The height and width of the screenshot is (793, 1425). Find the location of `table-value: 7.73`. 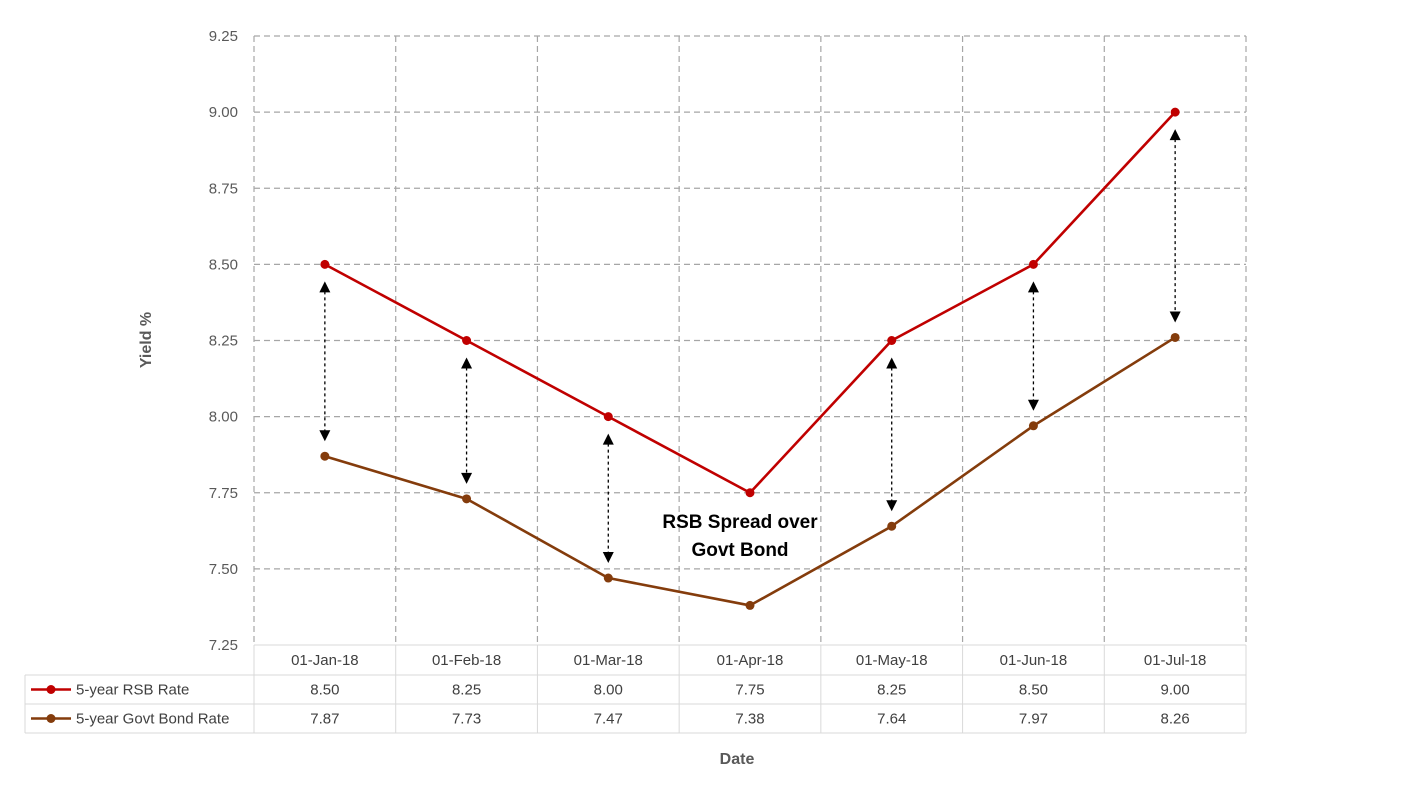

table-value: 7.73 is located at coordinates (466, 719).